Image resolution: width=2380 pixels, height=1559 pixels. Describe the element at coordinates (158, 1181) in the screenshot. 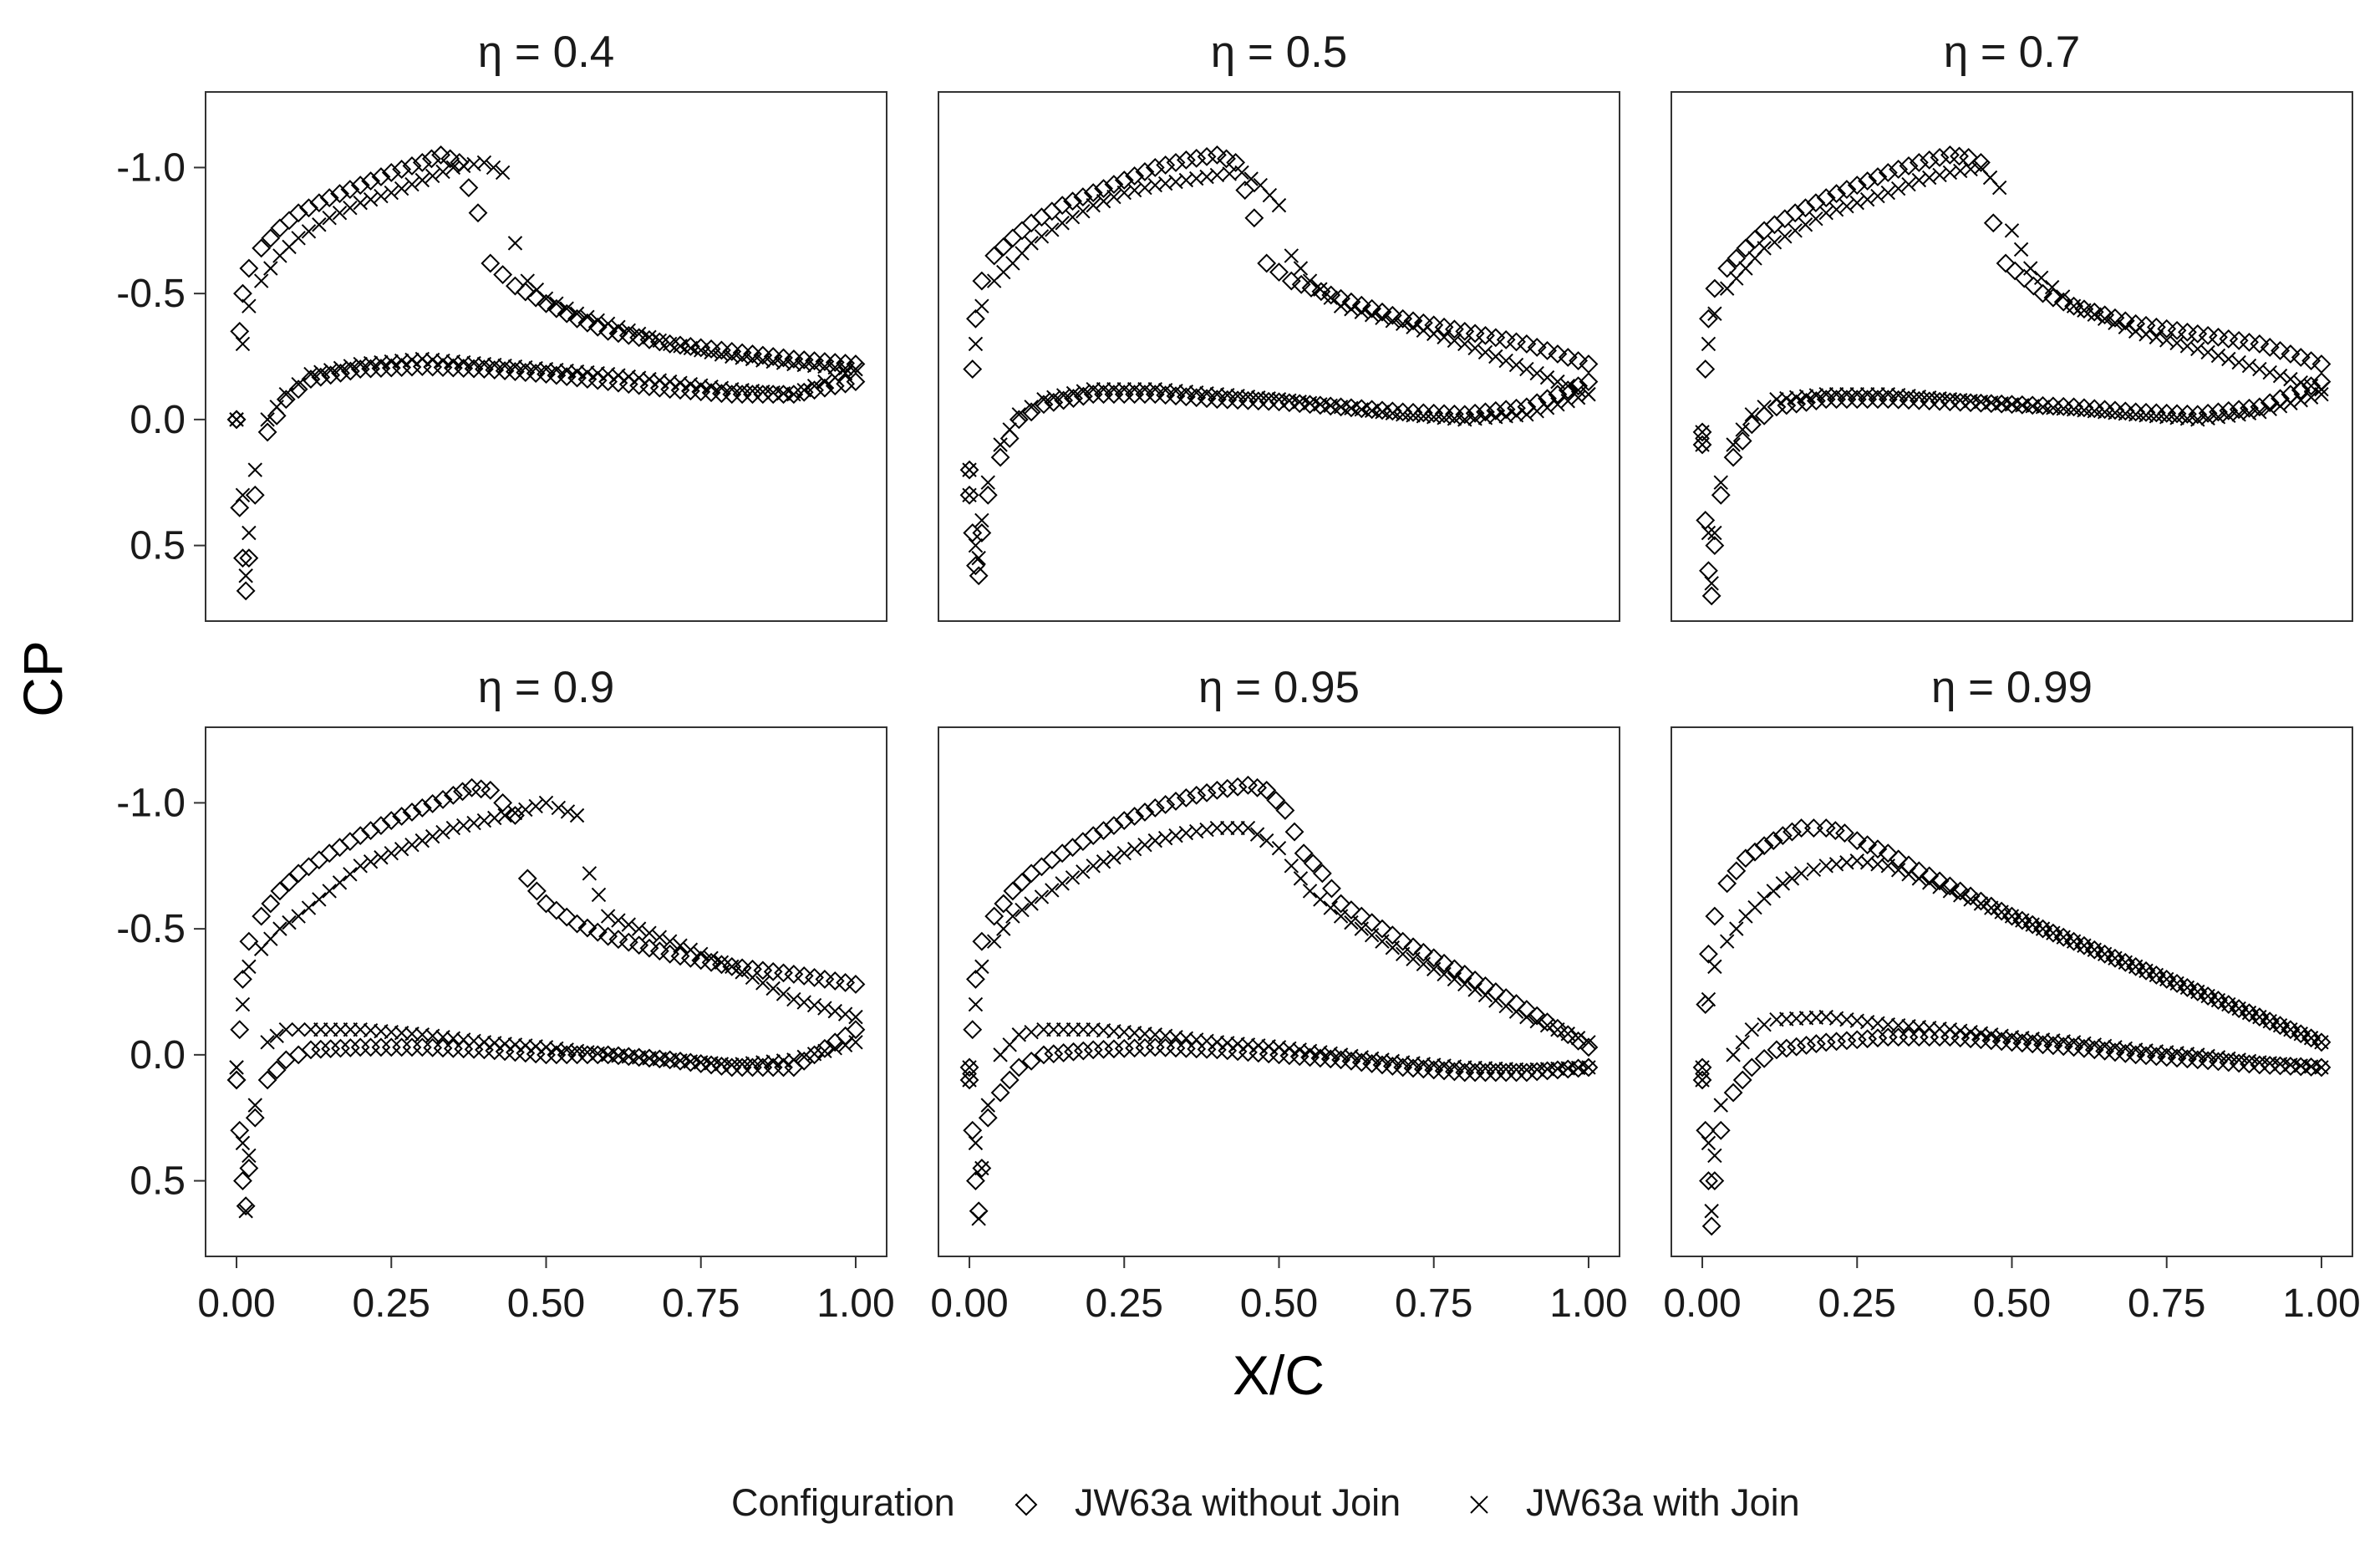

I see `y-tick-label: 0.5` at that location.